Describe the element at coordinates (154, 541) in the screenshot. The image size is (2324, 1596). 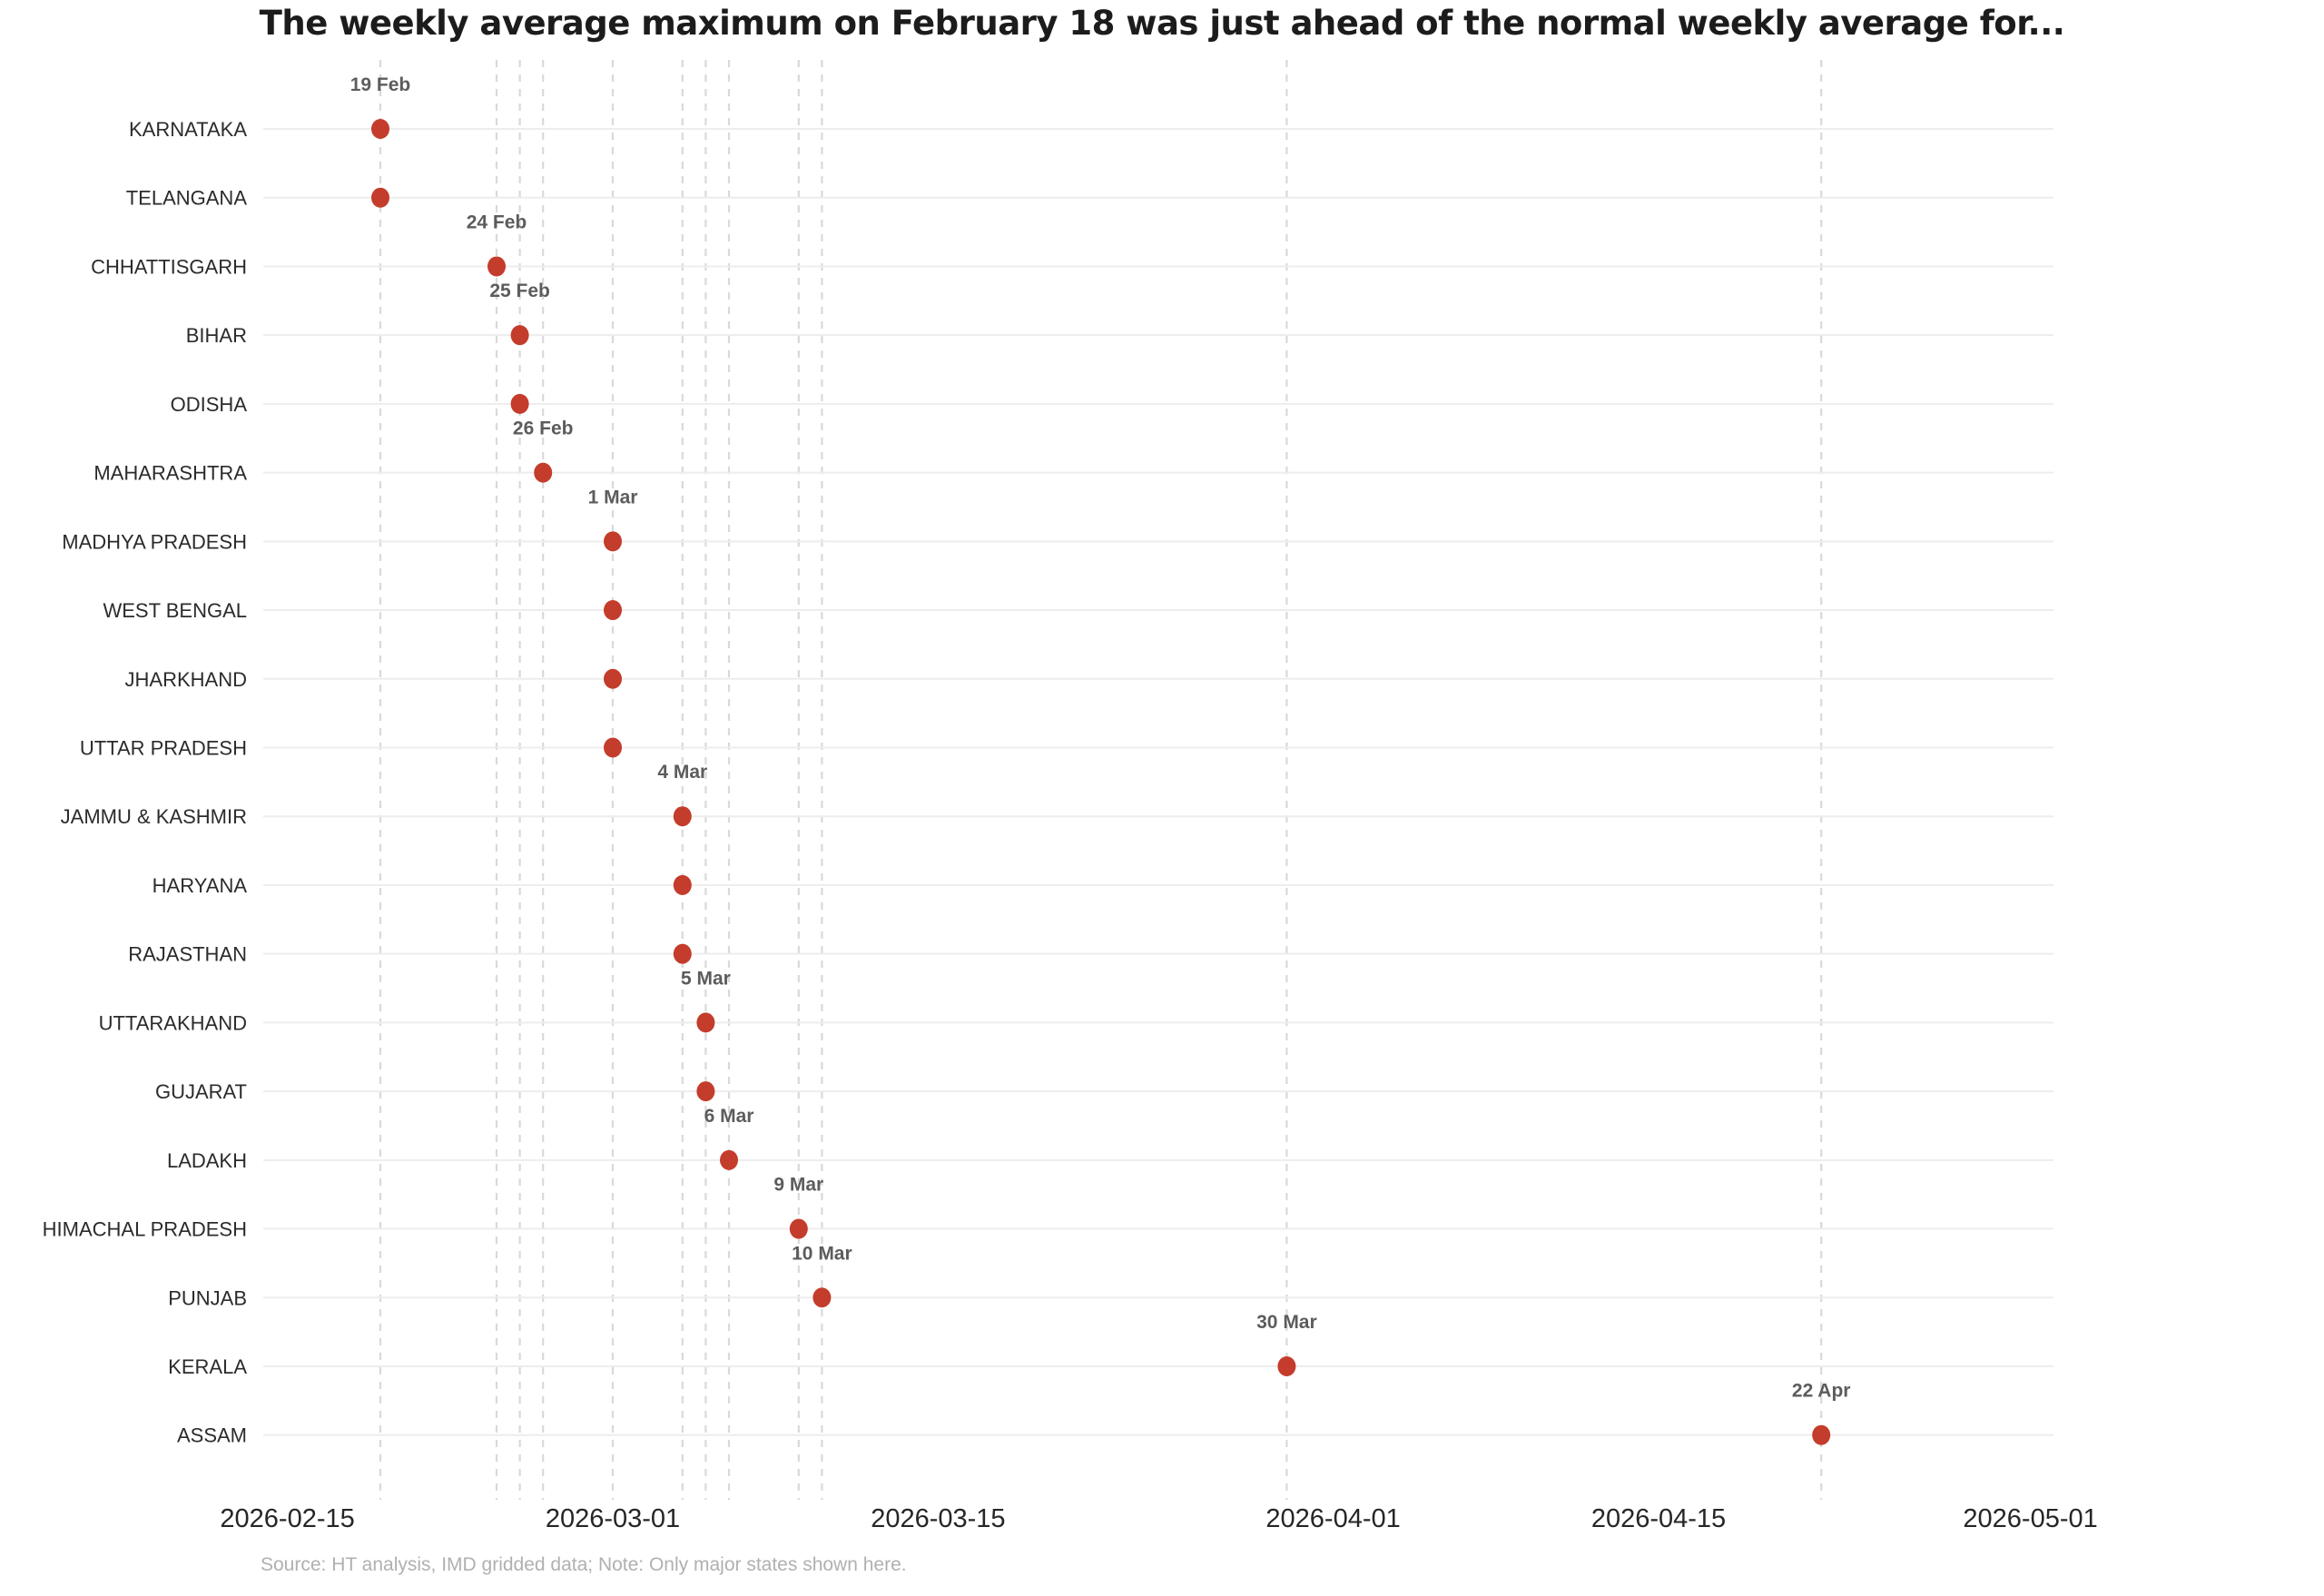
I see `y-axis-state-label: MADHYA PRADESH` at that location.